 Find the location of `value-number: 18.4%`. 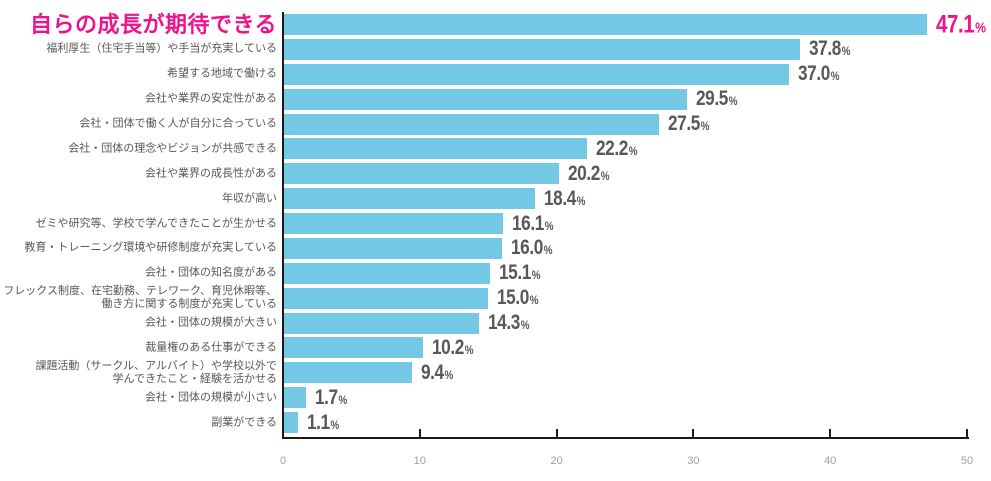

value-number: 18.4% is located at coordinates (564, 198).